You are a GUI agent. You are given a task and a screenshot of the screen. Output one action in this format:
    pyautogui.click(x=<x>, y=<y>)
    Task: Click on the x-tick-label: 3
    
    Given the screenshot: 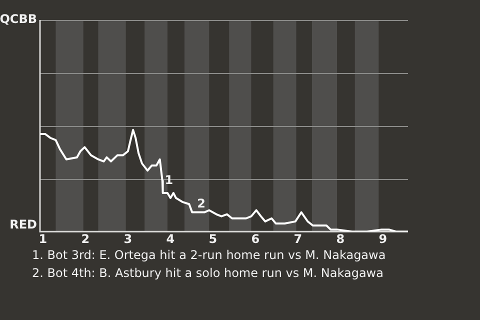 What is the action you would take?
    pyautogui.click(x=128, y=239)
    